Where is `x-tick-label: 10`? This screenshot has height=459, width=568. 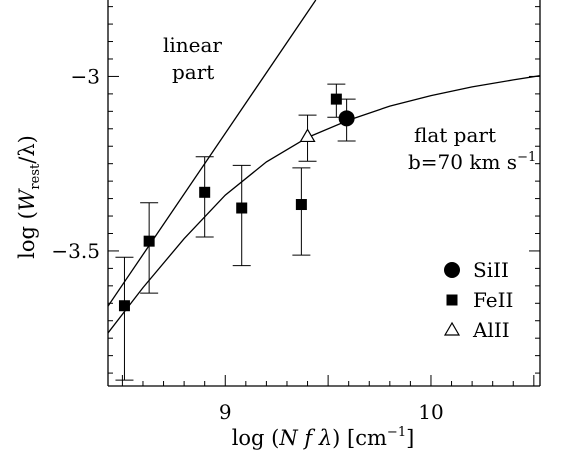
x-tick-label: 10 is located at coordinates (430, 412).